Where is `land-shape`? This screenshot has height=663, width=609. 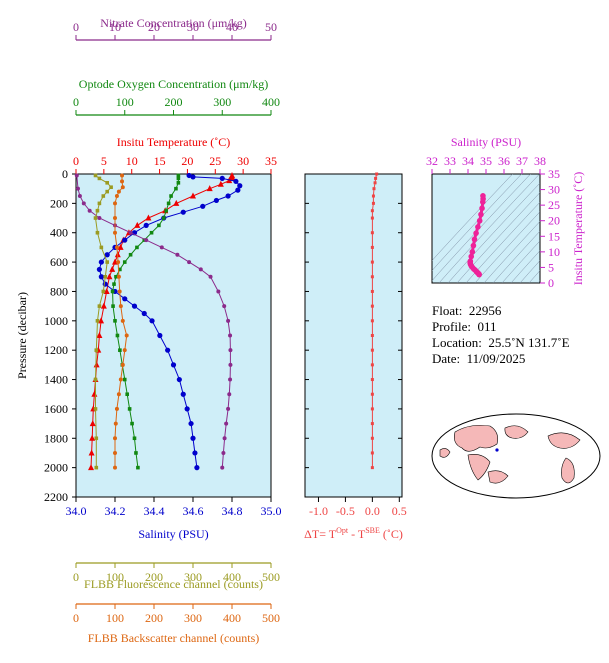 land-shape is located at coordinates (479, 467).